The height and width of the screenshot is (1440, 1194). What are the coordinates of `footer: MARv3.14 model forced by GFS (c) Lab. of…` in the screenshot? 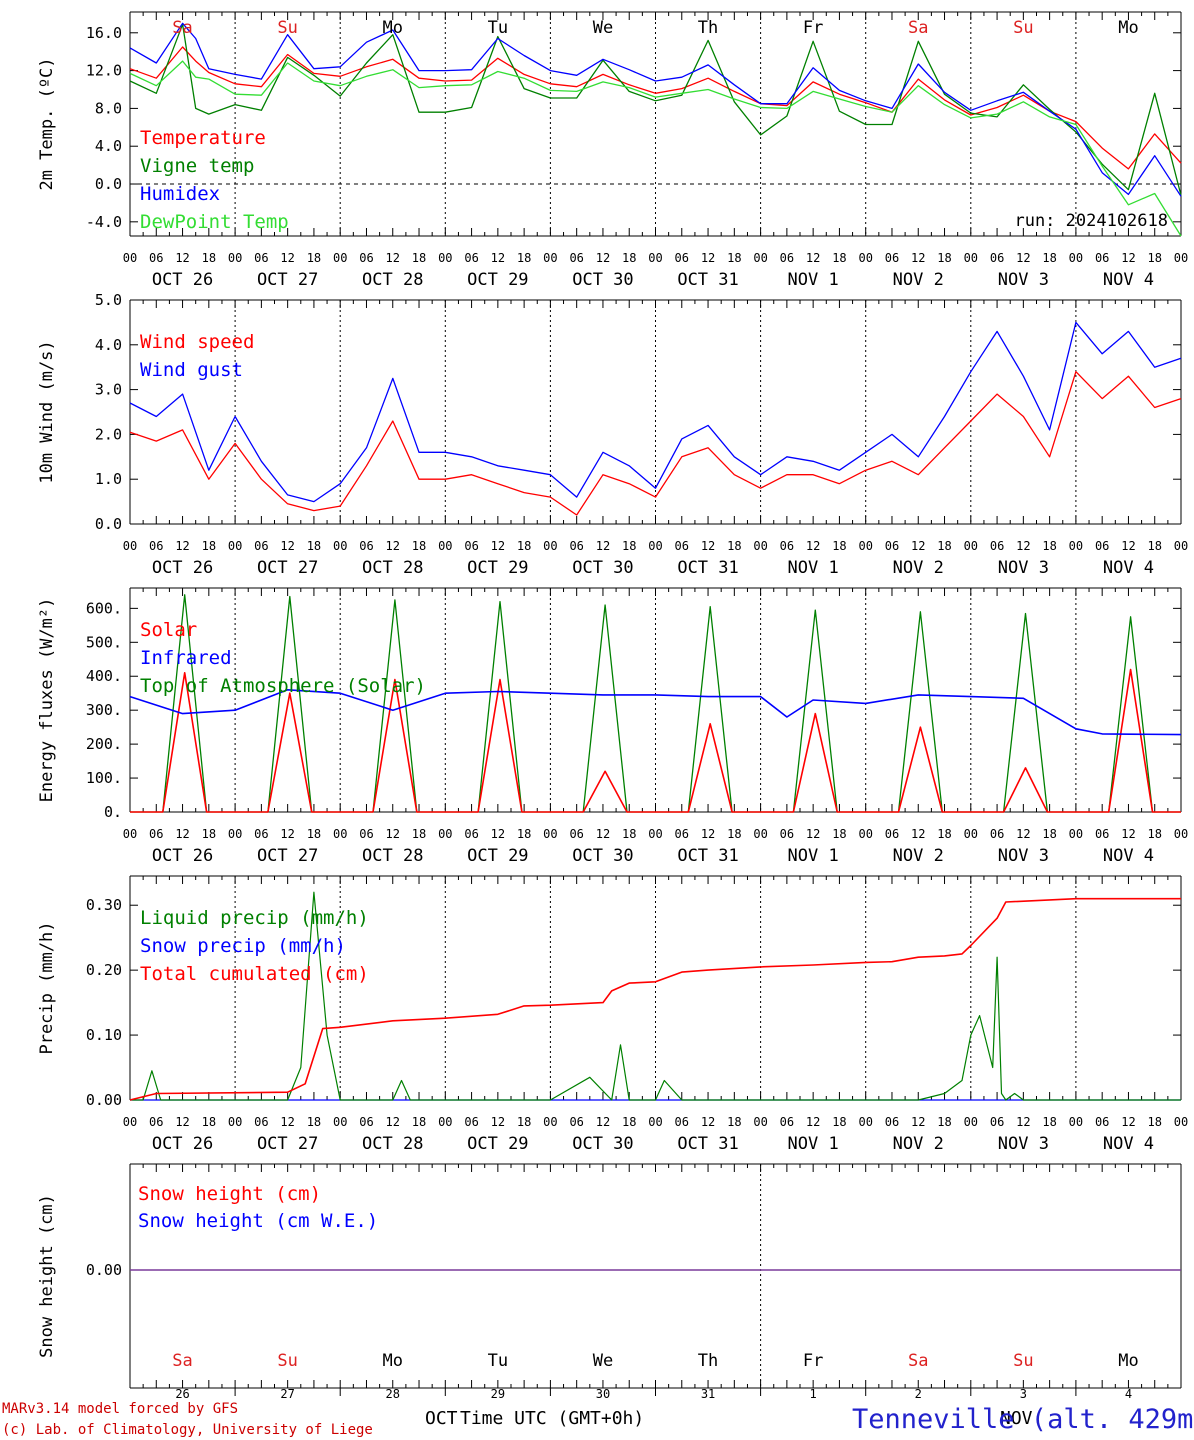 It's located at (598, 1419).